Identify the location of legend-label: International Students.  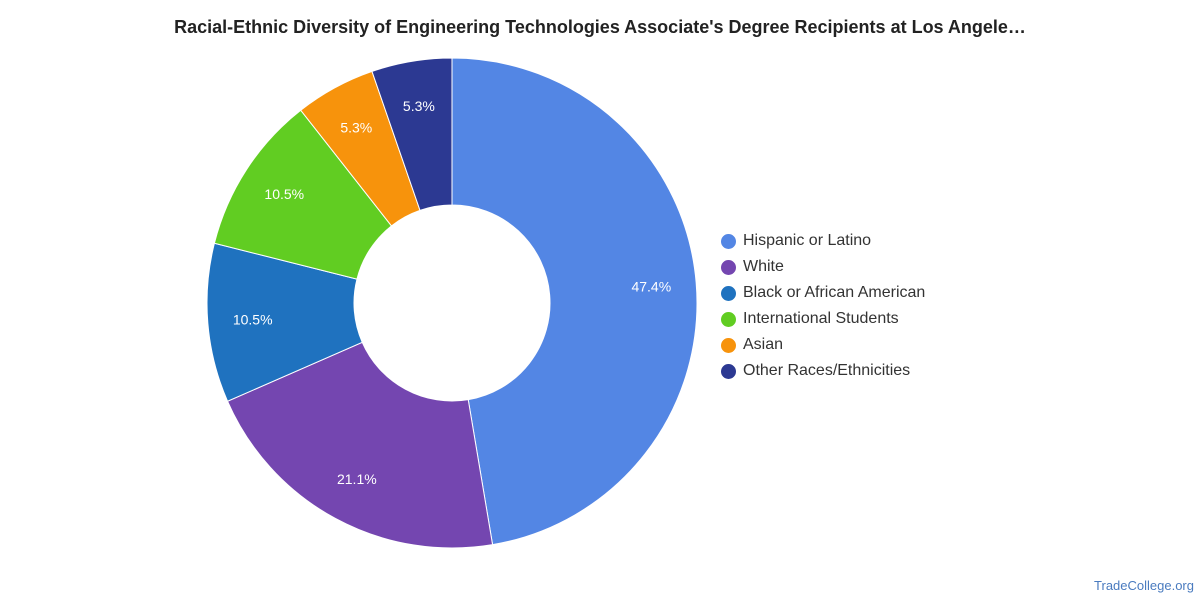
(821, 318).